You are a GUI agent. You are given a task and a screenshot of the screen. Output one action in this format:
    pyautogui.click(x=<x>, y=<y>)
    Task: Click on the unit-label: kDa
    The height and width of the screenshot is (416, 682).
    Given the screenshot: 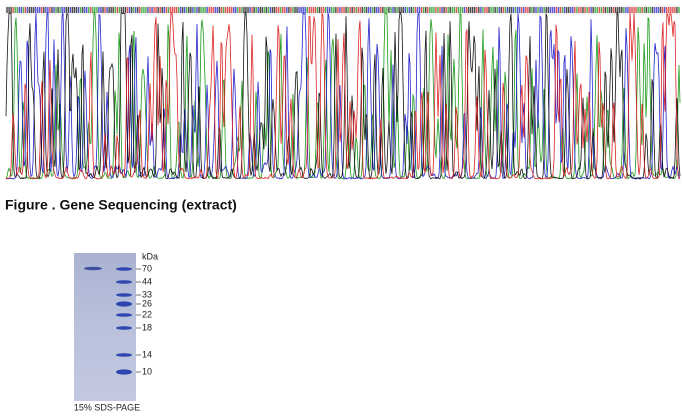 What is the action you would take?
    pyautogui.click(x=150, y=256)
    